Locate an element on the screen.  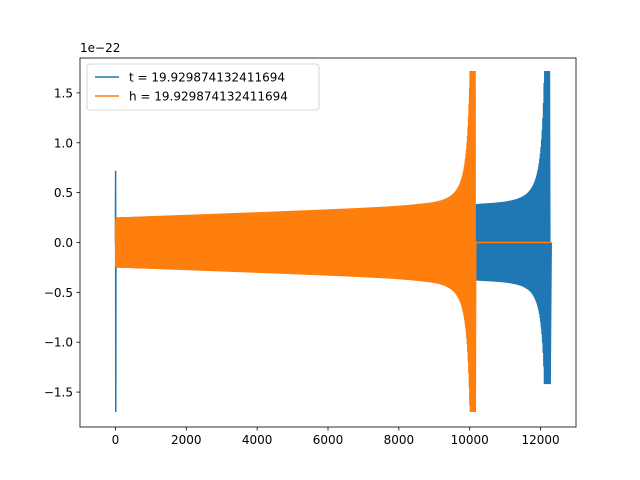
y-tick-label: 1.0 is located at coordinates (63, 143).